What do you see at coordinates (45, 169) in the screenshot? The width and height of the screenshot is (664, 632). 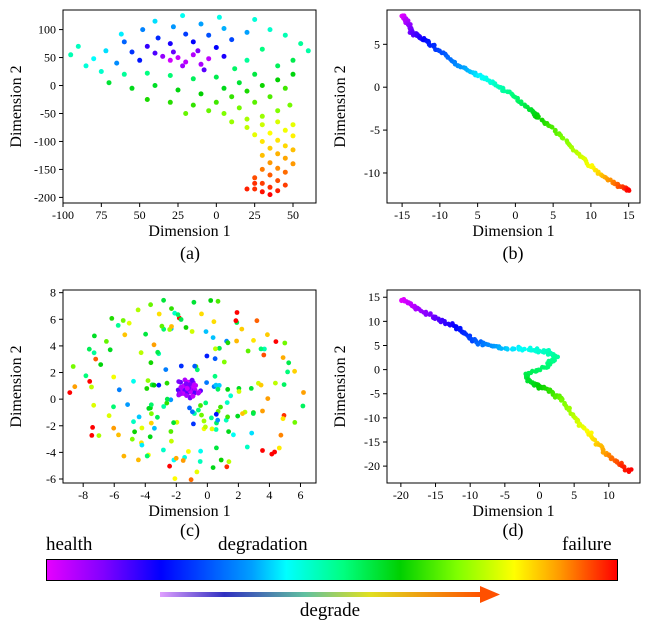 I see `y-tick-label: -150` at bounding box center [45, 169].